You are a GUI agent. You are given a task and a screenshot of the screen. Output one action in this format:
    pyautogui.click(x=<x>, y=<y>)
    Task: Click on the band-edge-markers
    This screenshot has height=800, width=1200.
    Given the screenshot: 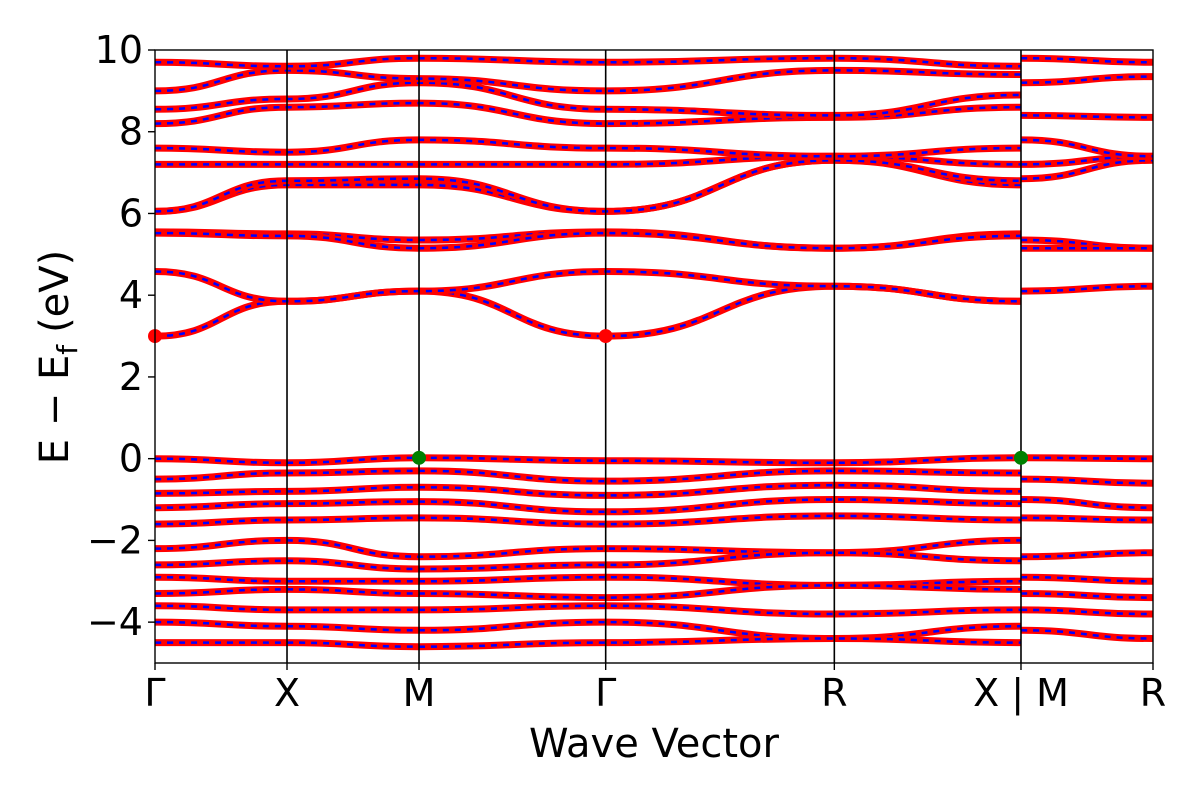 What is the action you would take?
    pyautogui.click(x=588, y=397)
    